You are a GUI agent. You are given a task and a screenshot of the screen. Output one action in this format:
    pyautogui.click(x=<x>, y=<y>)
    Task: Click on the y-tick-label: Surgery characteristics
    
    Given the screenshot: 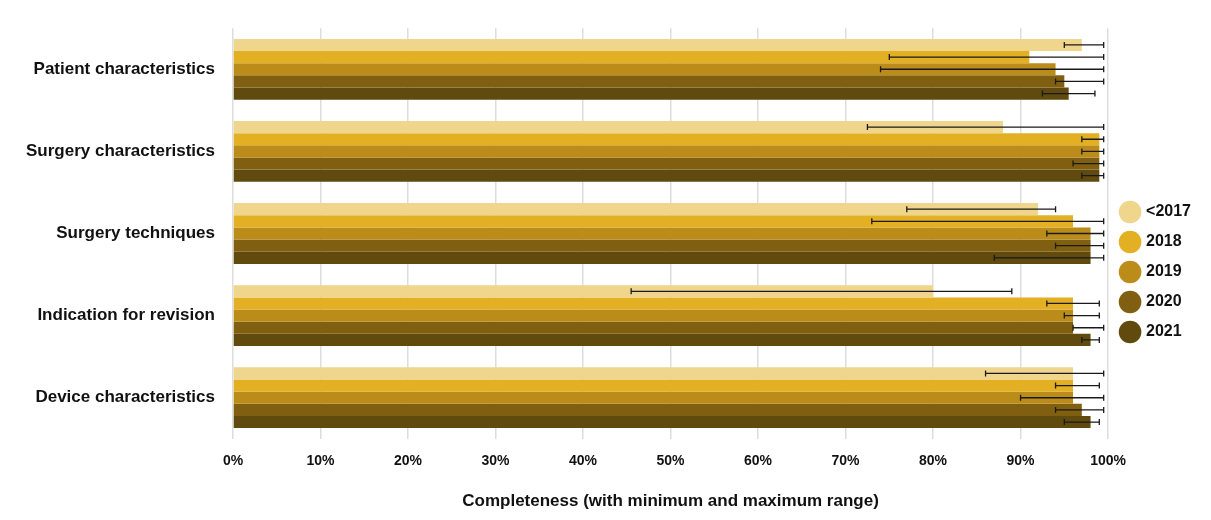 What is the action you would take?
    pyautogui.click(x=120, y=151)
    